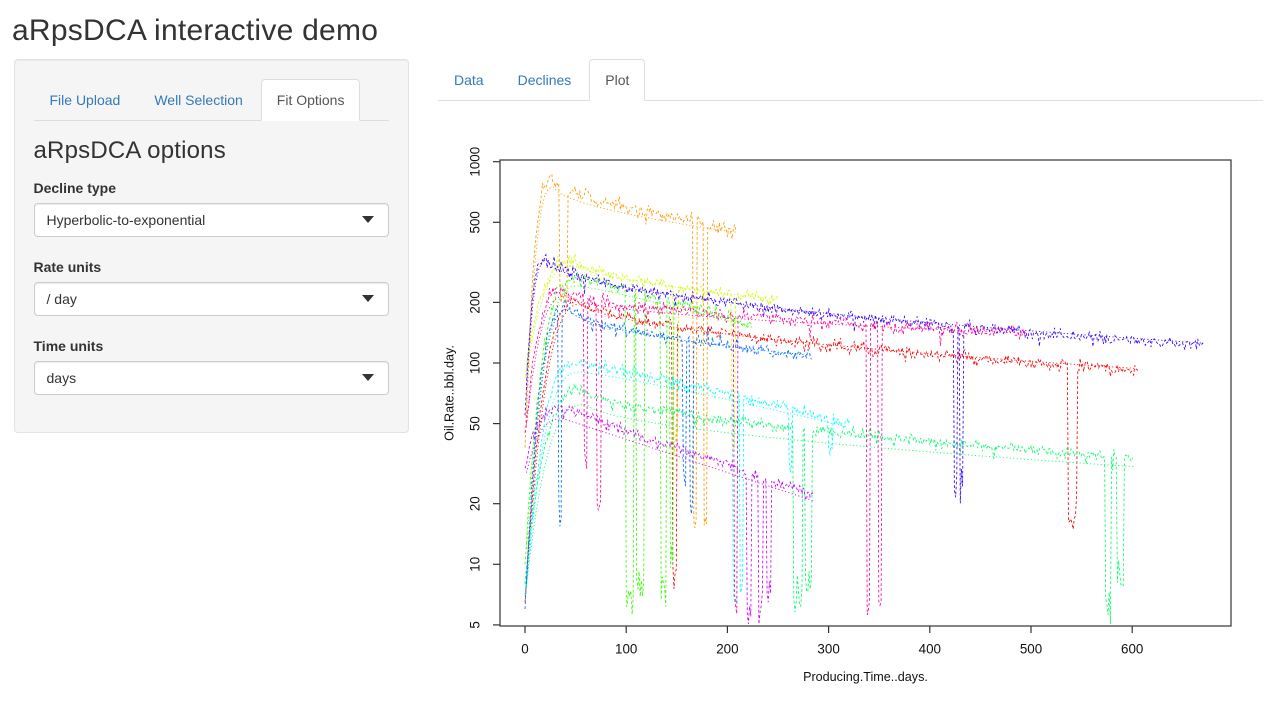 The image size is (1271, 714). I want to click on svg-text: Producing.Time..days., so click(865, 677).